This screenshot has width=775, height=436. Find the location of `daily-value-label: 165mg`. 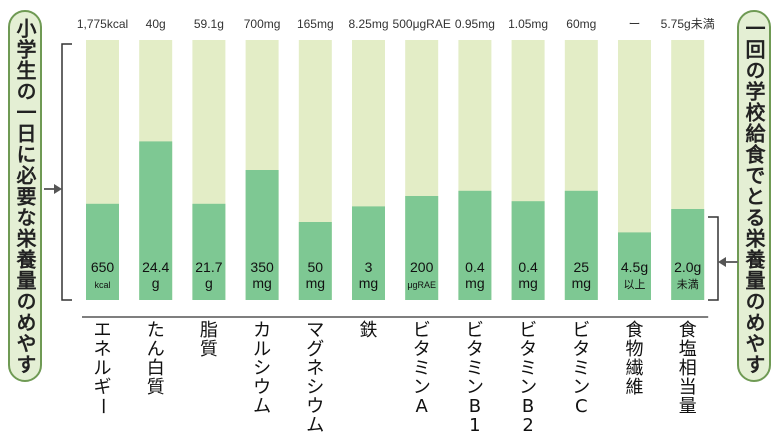

daily-value-label: 165mg is located at coordinates (315, 24).